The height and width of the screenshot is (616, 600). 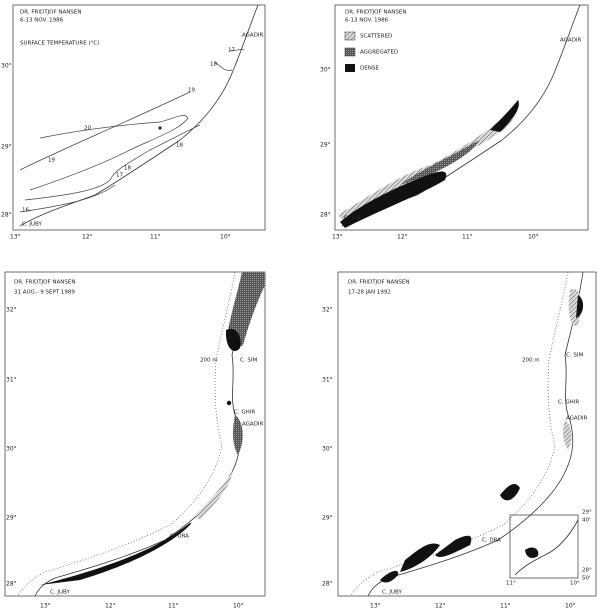 I want to click on legend-label: SCATTERED, so click(x=376, y=37).